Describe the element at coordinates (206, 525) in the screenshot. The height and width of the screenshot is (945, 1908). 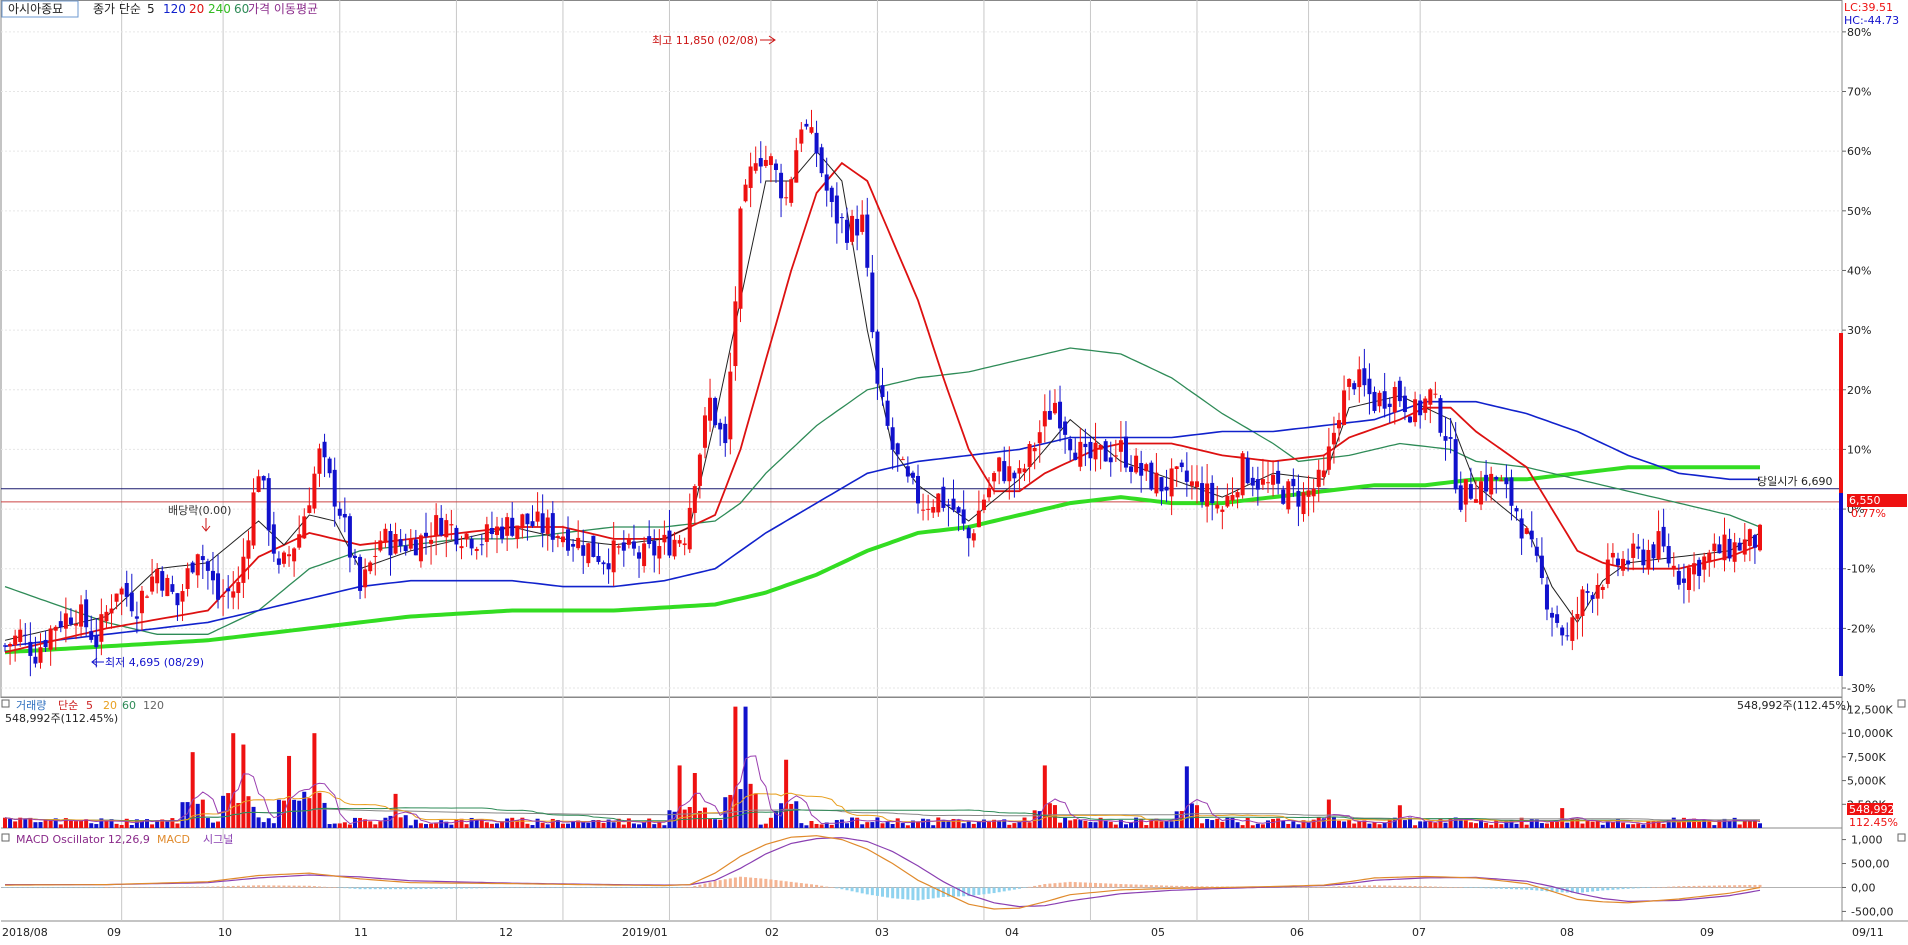
I see `dividend-arrow-icon` at that location.